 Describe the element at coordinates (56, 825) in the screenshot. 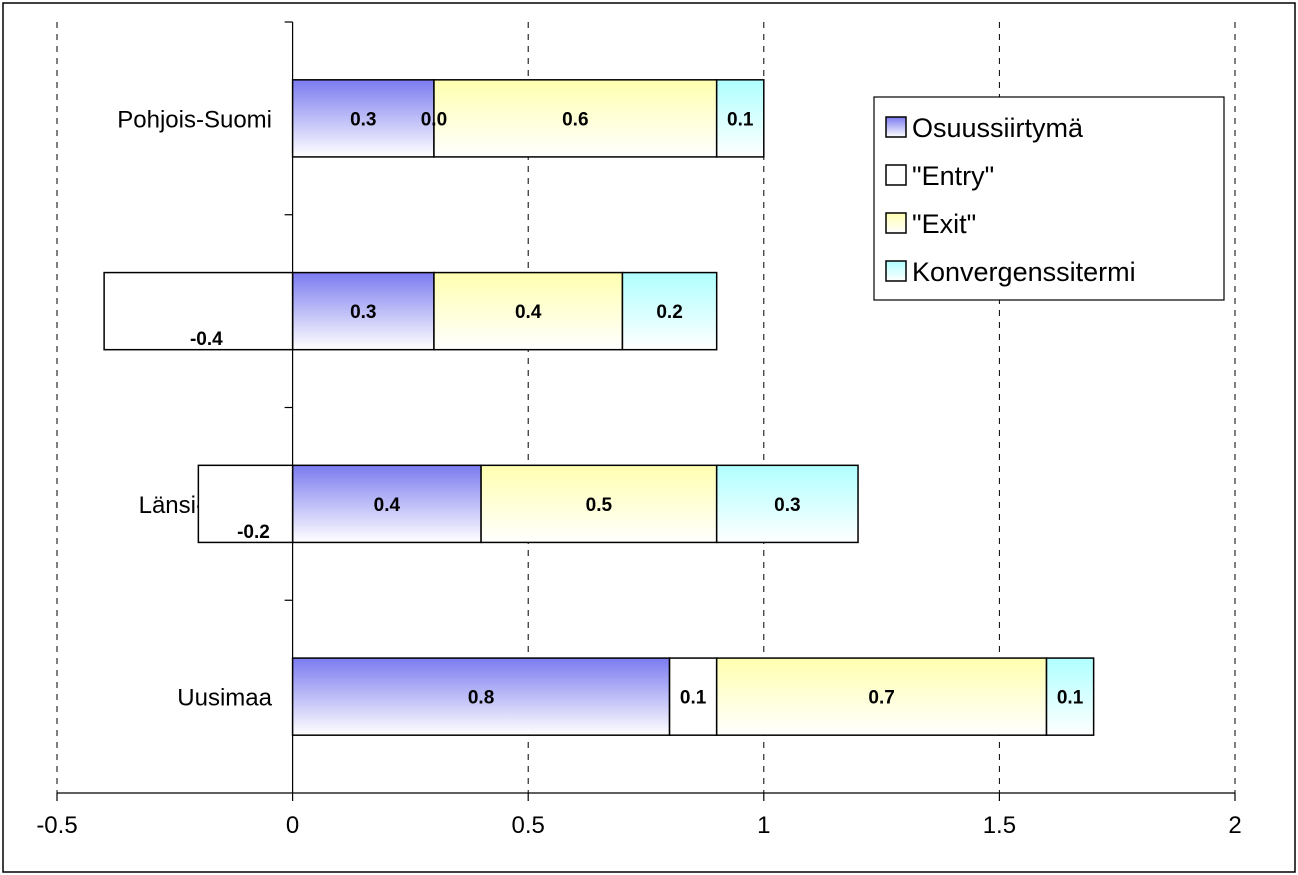

I see `x-tick-label: -0.5` at that location.